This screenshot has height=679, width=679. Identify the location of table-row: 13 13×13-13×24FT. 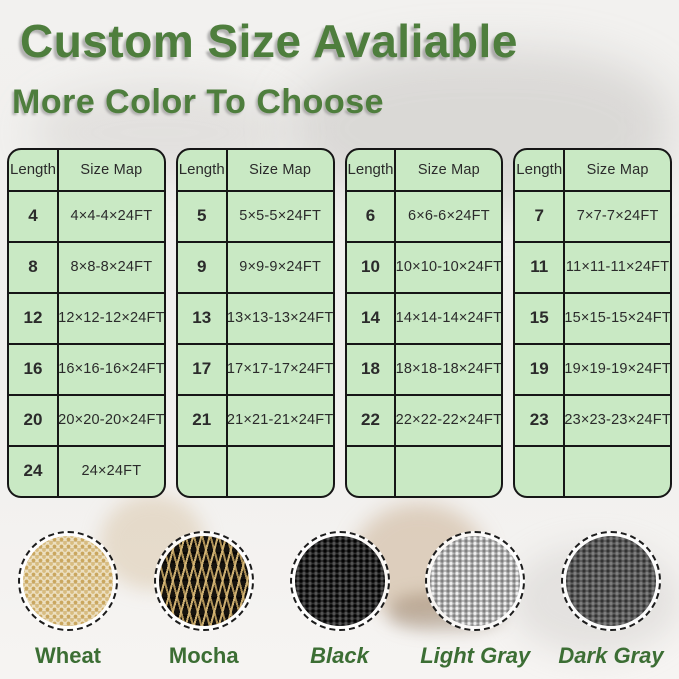
(255, 317).